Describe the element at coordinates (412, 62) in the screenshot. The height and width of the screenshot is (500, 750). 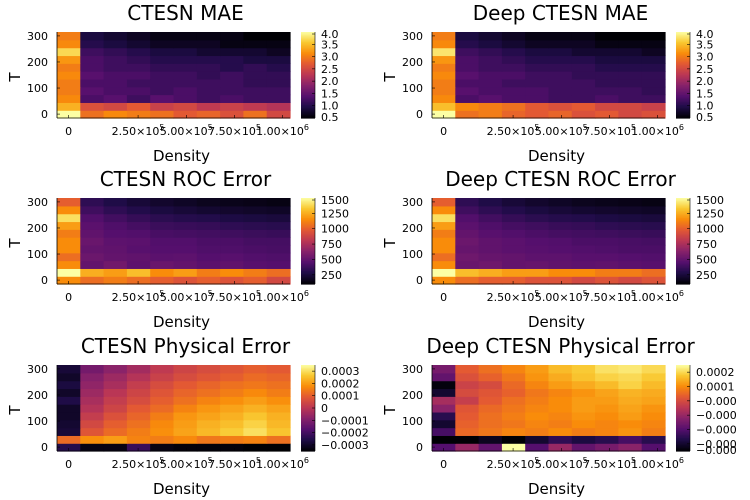
I see `y-tick-label: 200` at that location.